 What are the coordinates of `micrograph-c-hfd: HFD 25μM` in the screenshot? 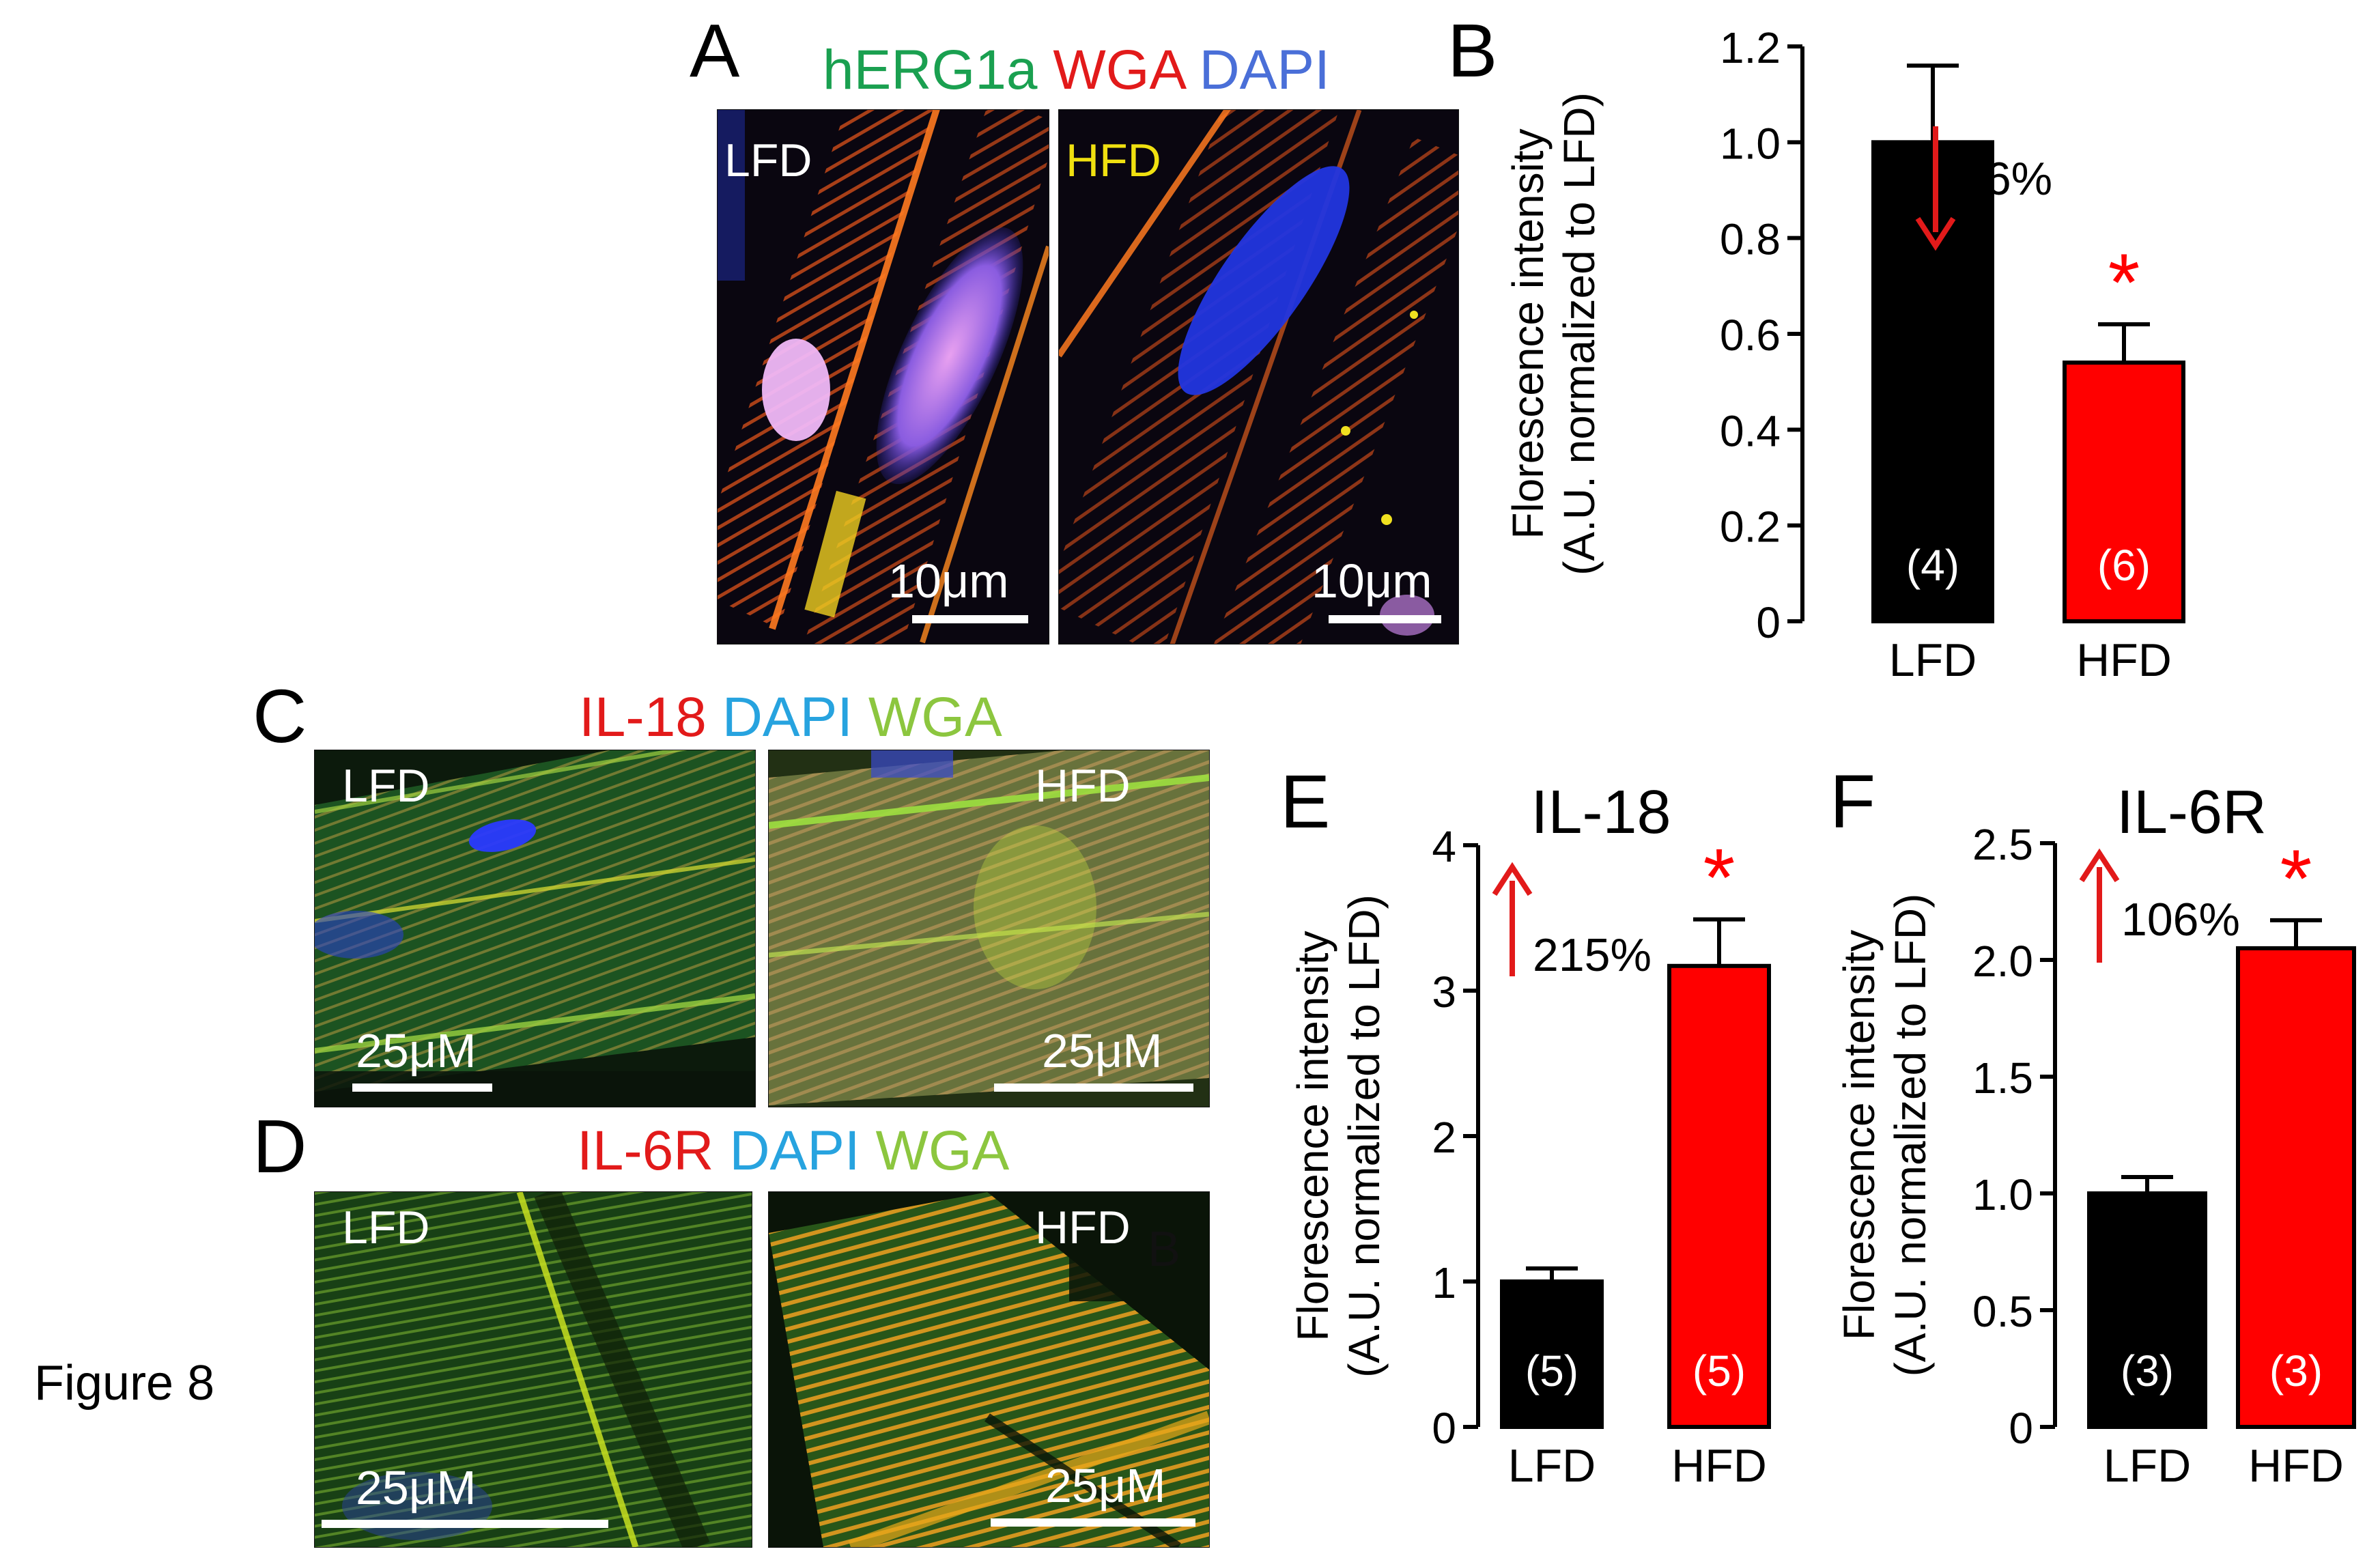 It's located at (989, 928).